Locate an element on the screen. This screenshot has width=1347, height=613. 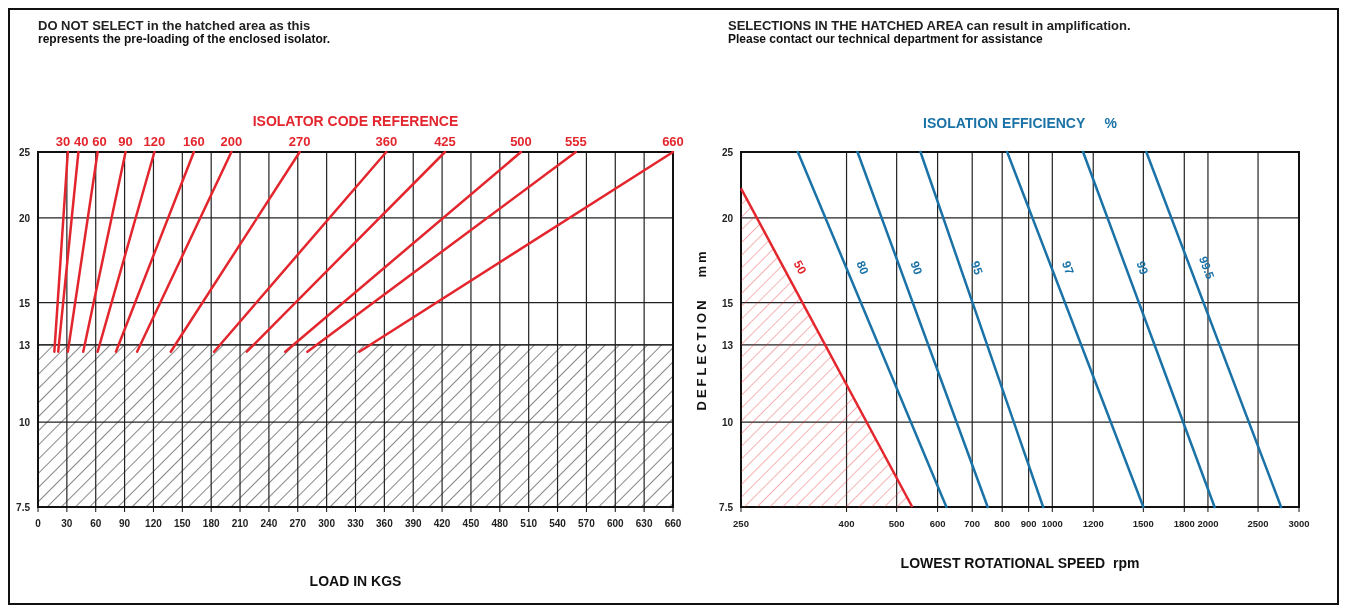
series-label: 120 is located at coordinates (154, 141).